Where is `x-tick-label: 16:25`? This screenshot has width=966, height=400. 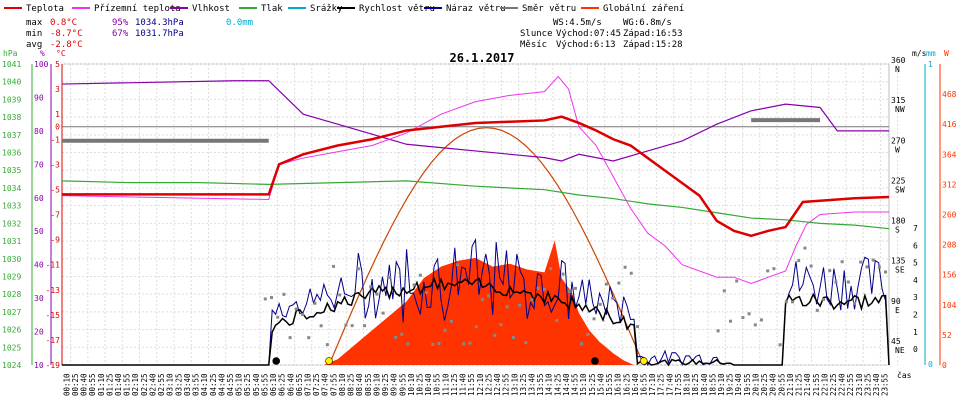
x-tick-label: 16:25 is located at coordinates (626, 384).